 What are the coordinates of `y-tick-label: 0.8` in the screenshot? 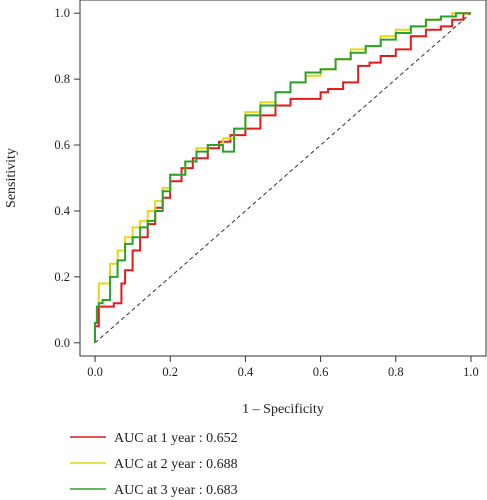 It's located at (62, 79).